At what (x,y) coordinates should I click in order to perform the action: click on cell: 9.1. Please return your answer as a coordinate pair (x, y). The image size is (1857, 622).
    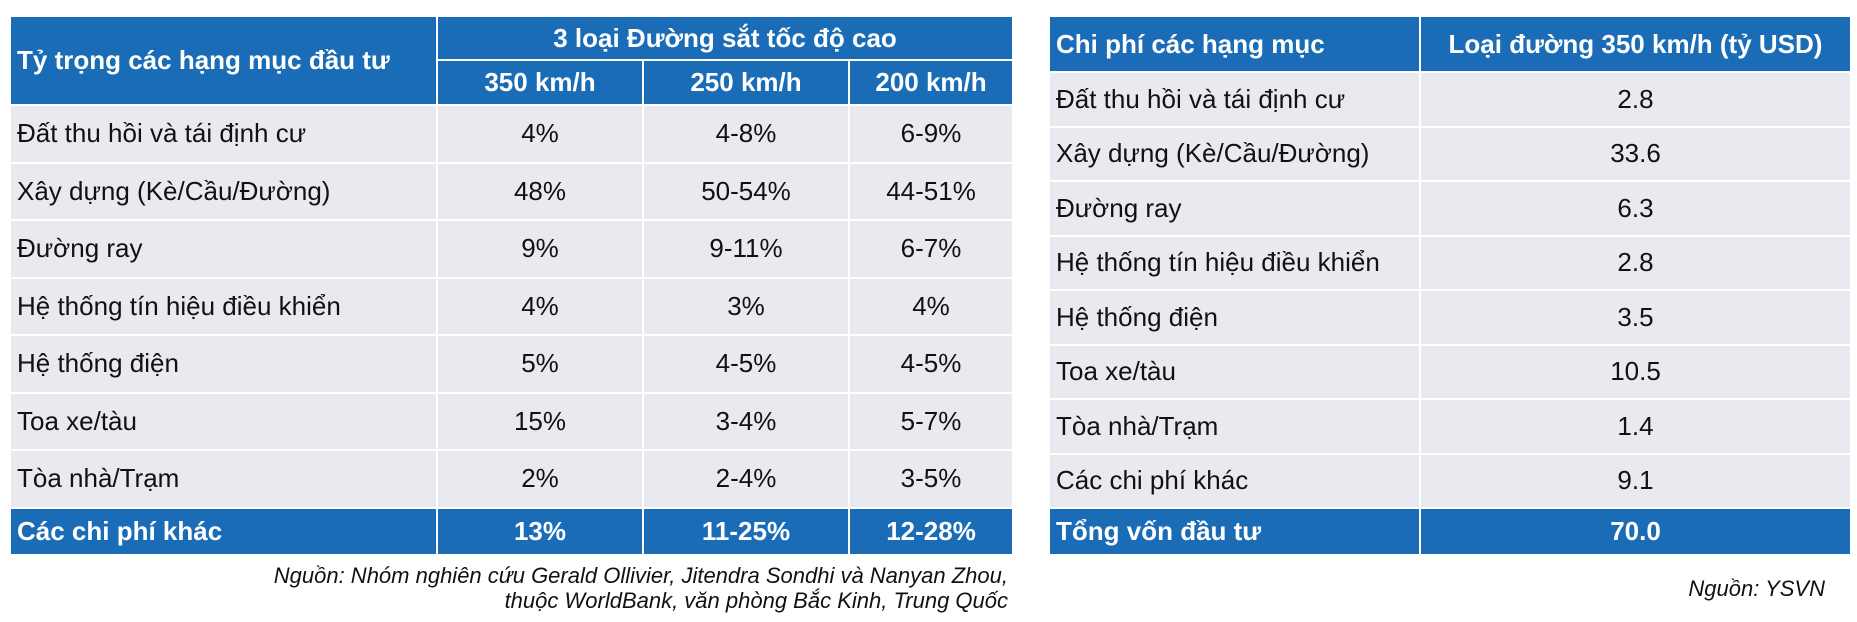
    Looking at the image, I should click on (1635, 480).